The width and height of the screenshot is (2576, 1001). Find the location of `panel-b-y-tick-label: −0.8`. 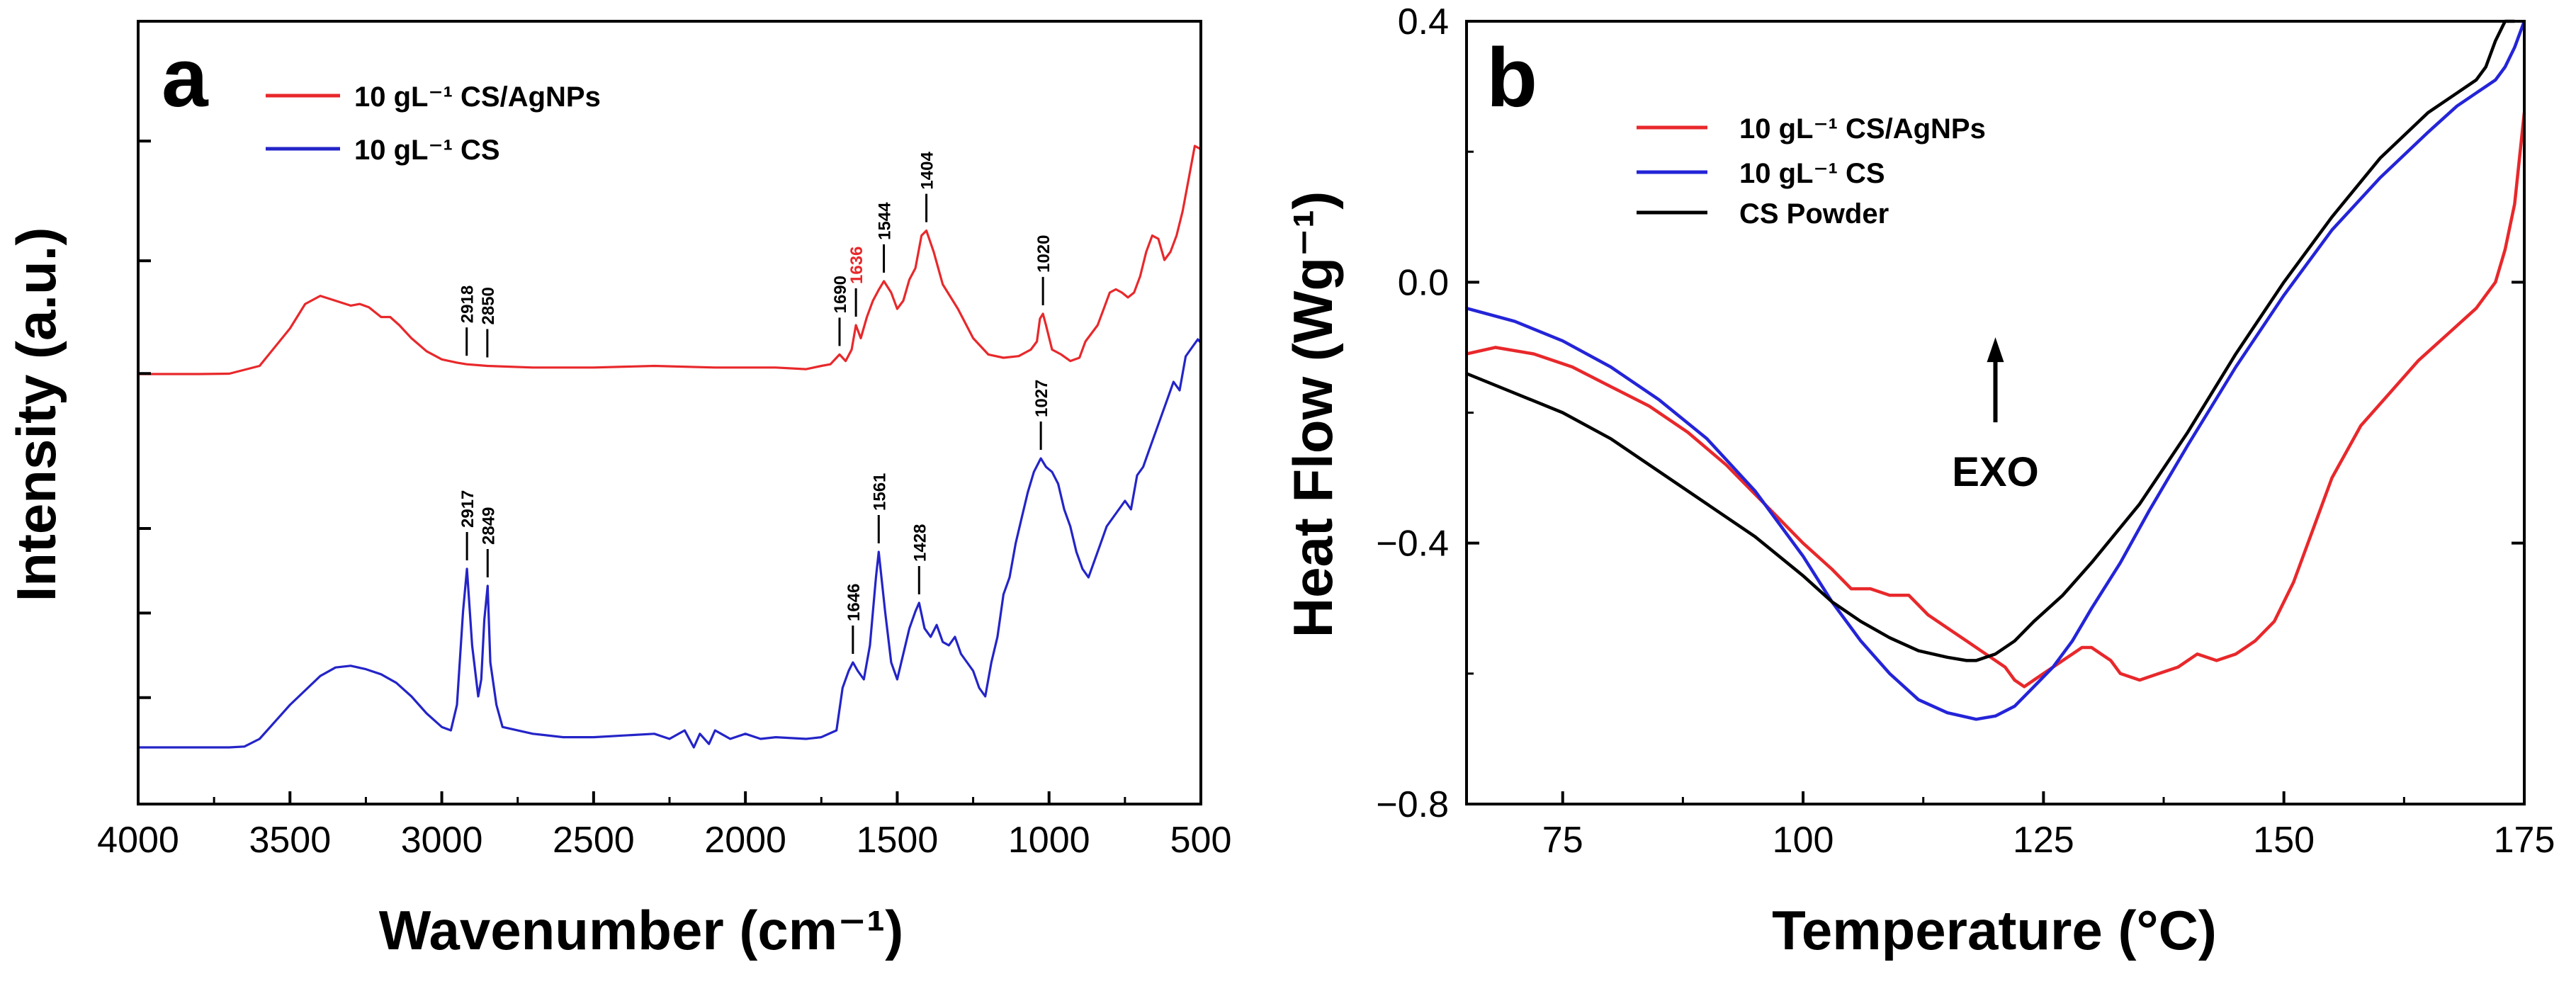

panel-b-y-tick-label: −0.8 is located at coordinates (1412, 804).